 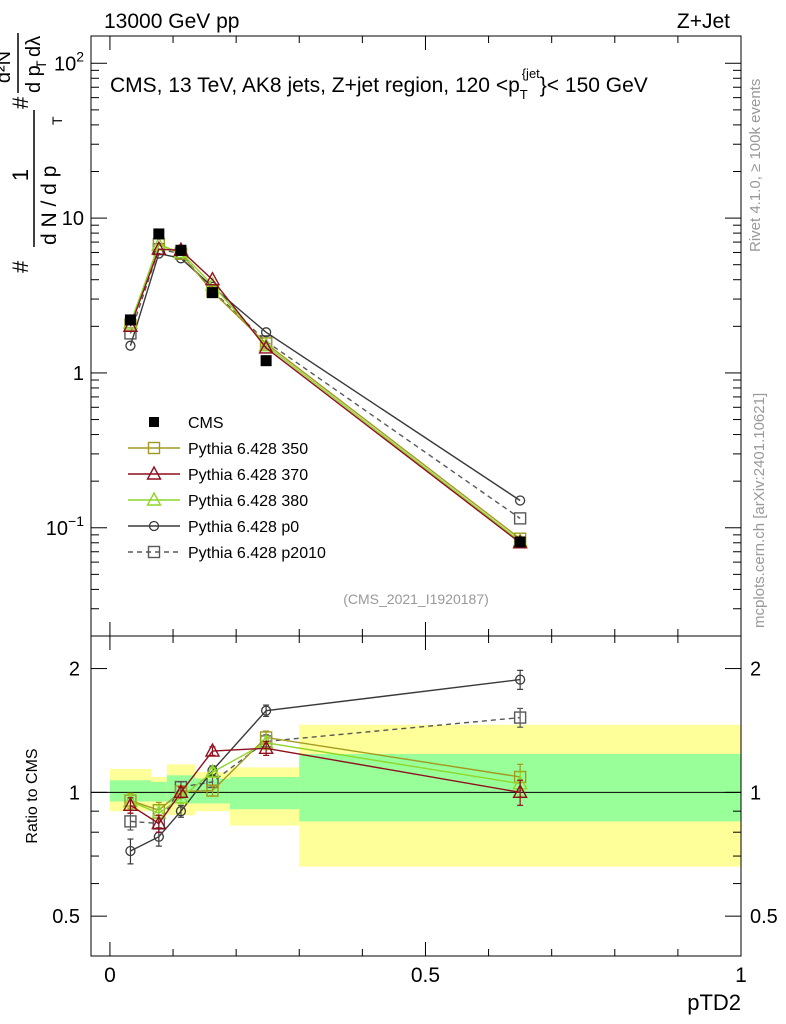 I want to click on ratio-y-axis-label: Ratio to CMS, so click(x=32, y=795).